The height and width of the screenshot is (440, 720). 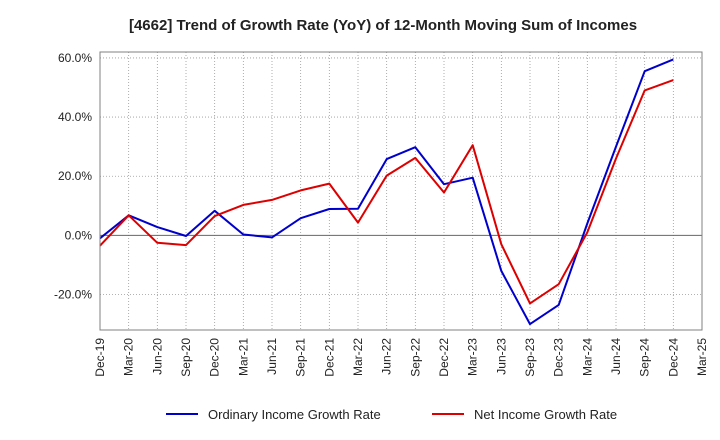 What do you see at coordinates (215, 357) in the screenshot?
I see `x-tick-label: Dec-20` at bounding box center [215, 357].